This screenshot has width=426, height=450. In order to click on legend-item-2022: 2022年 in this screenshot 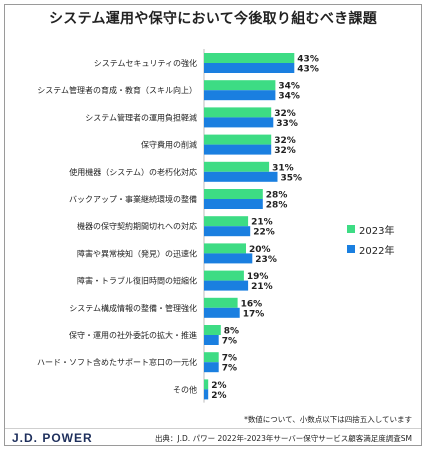, I will do `click(371, 249)`.